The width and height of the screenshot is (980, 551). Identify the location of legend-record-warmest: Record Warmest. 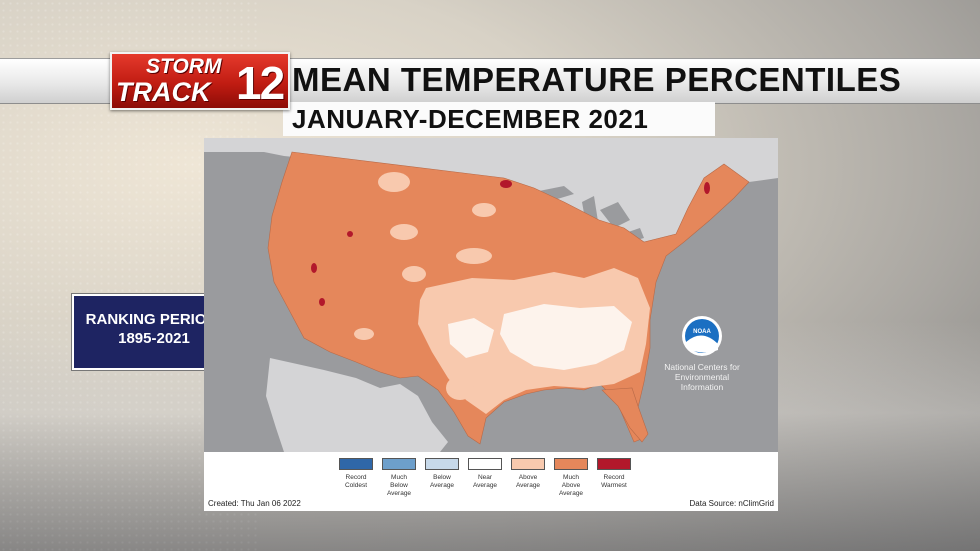
(614, 474).